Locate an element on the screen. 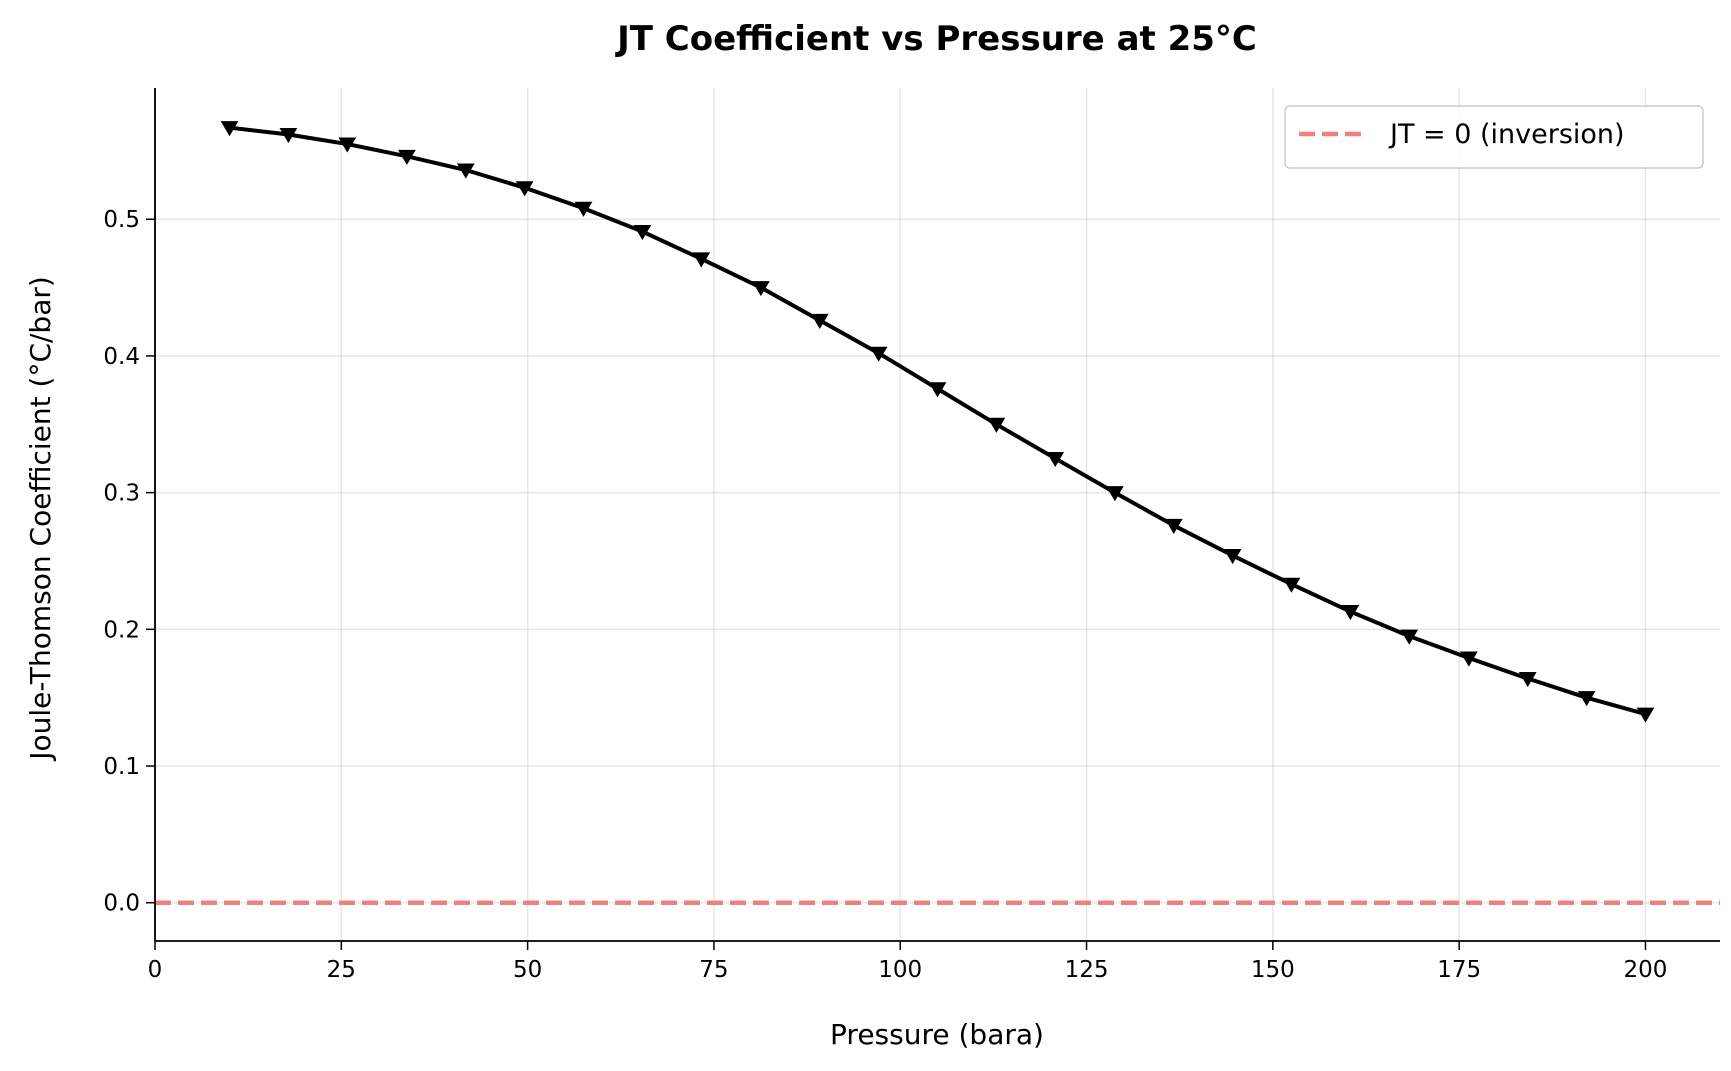  x-ticks: 0 25 50 75 100 125 150 175 200 is located at coordinates (908, 962).